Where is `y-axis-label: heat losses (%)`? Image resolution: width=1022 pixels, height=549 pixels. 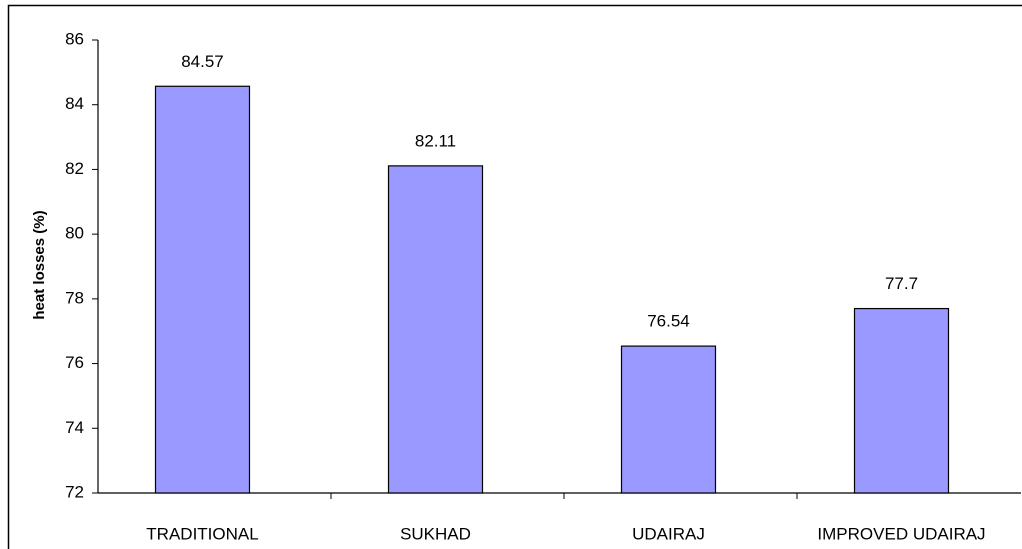 y-axis-label: heat losses (%) is located at coordinates (39, 264).